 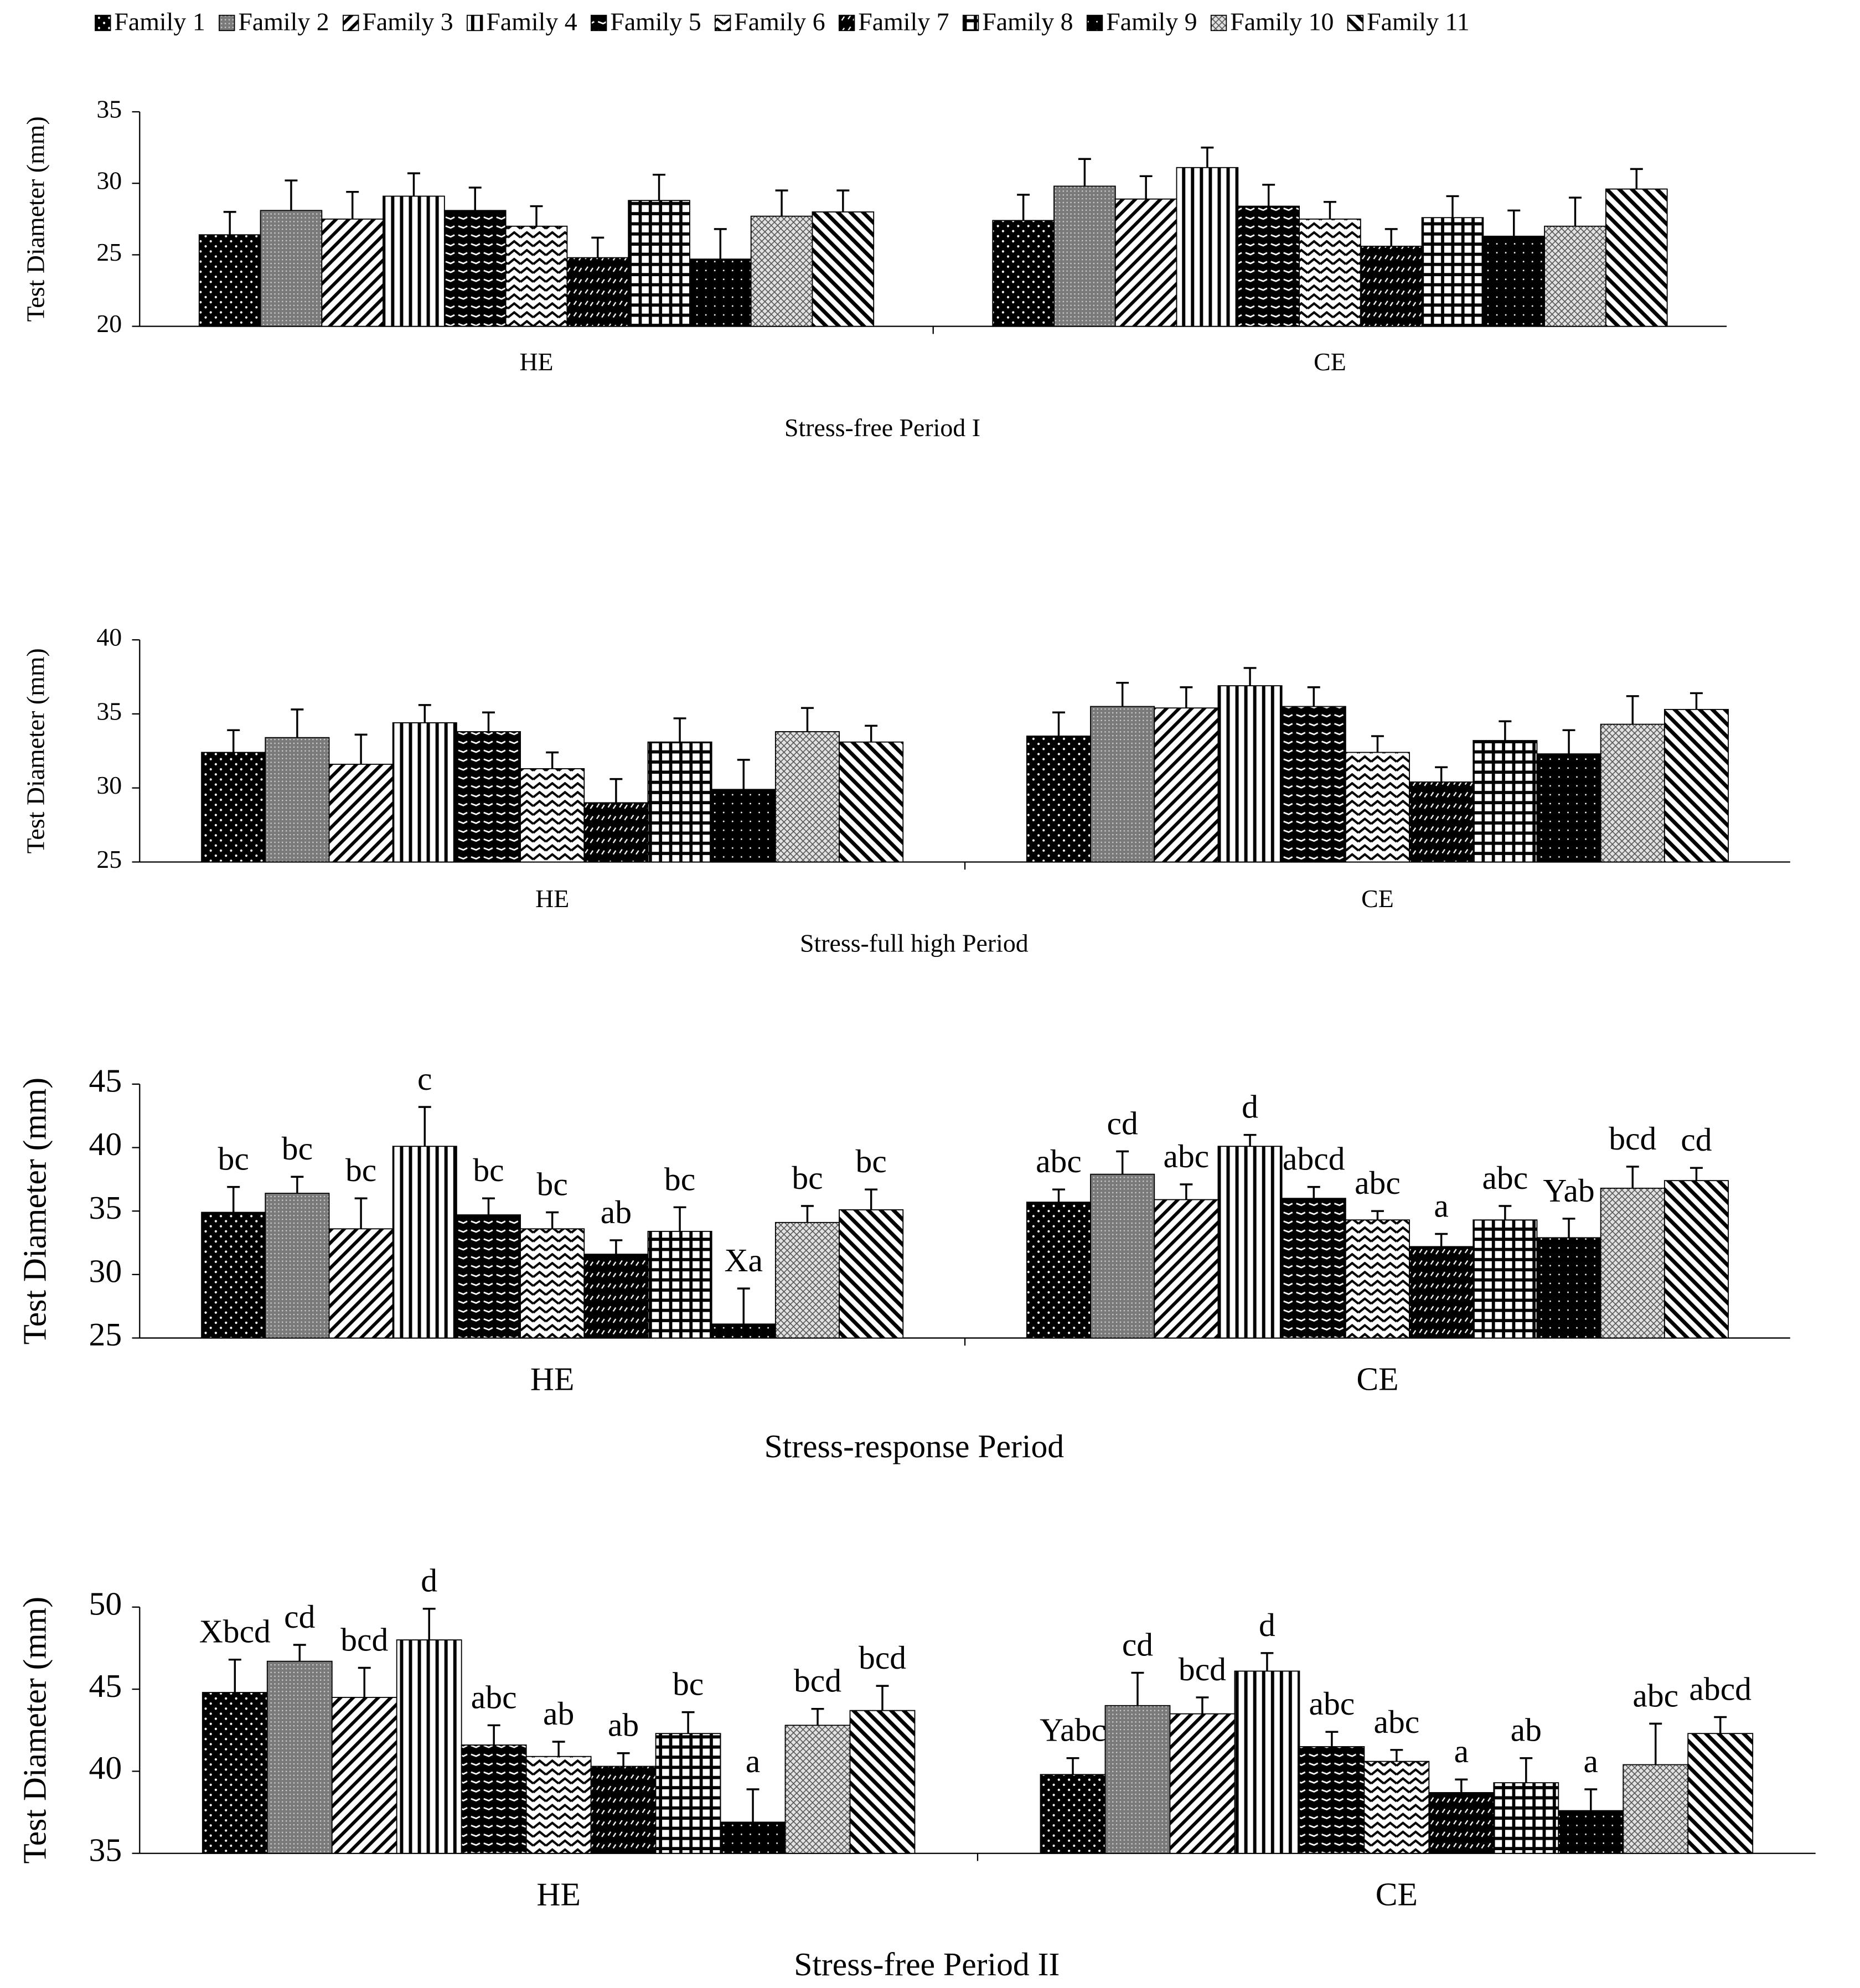 I want to click on significance-label: cd, so click(x=1138, y=1645).